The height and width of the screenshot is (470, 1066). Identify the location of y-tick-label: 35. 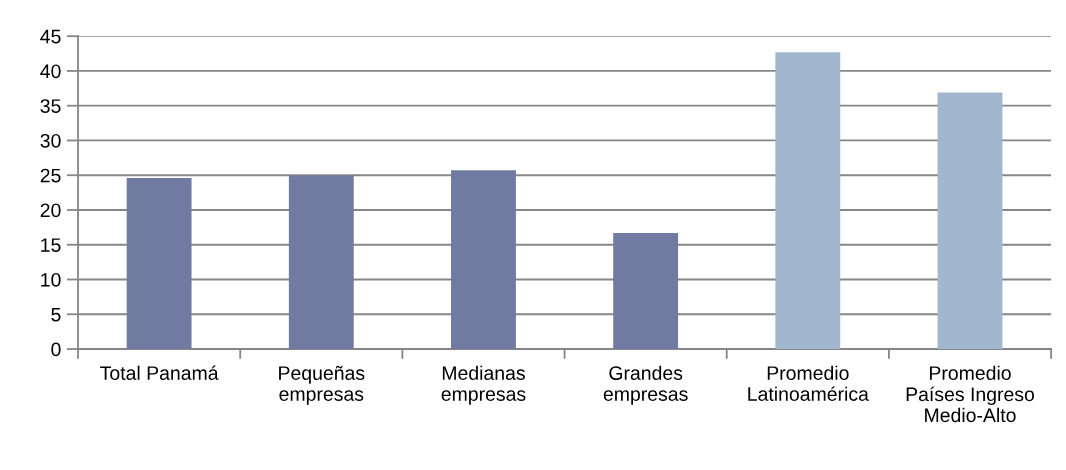
(50, 106).